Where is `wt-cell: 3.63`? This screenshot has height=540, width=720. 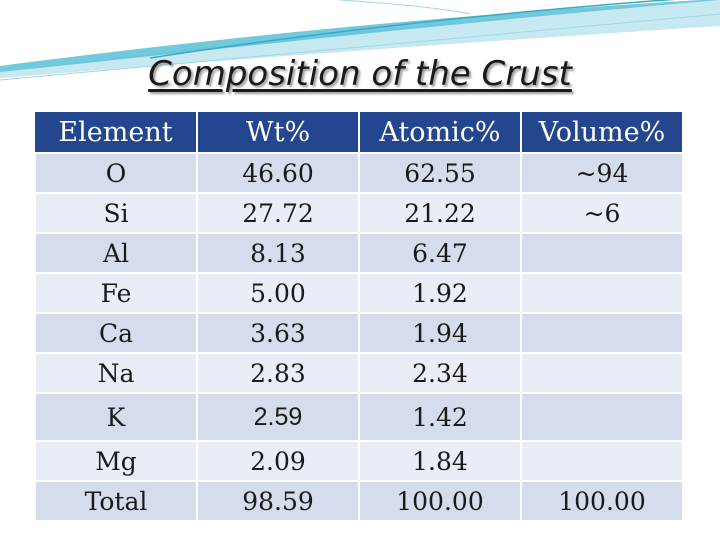 wt-cell: 3.63 is located at coordinates (278, 333).